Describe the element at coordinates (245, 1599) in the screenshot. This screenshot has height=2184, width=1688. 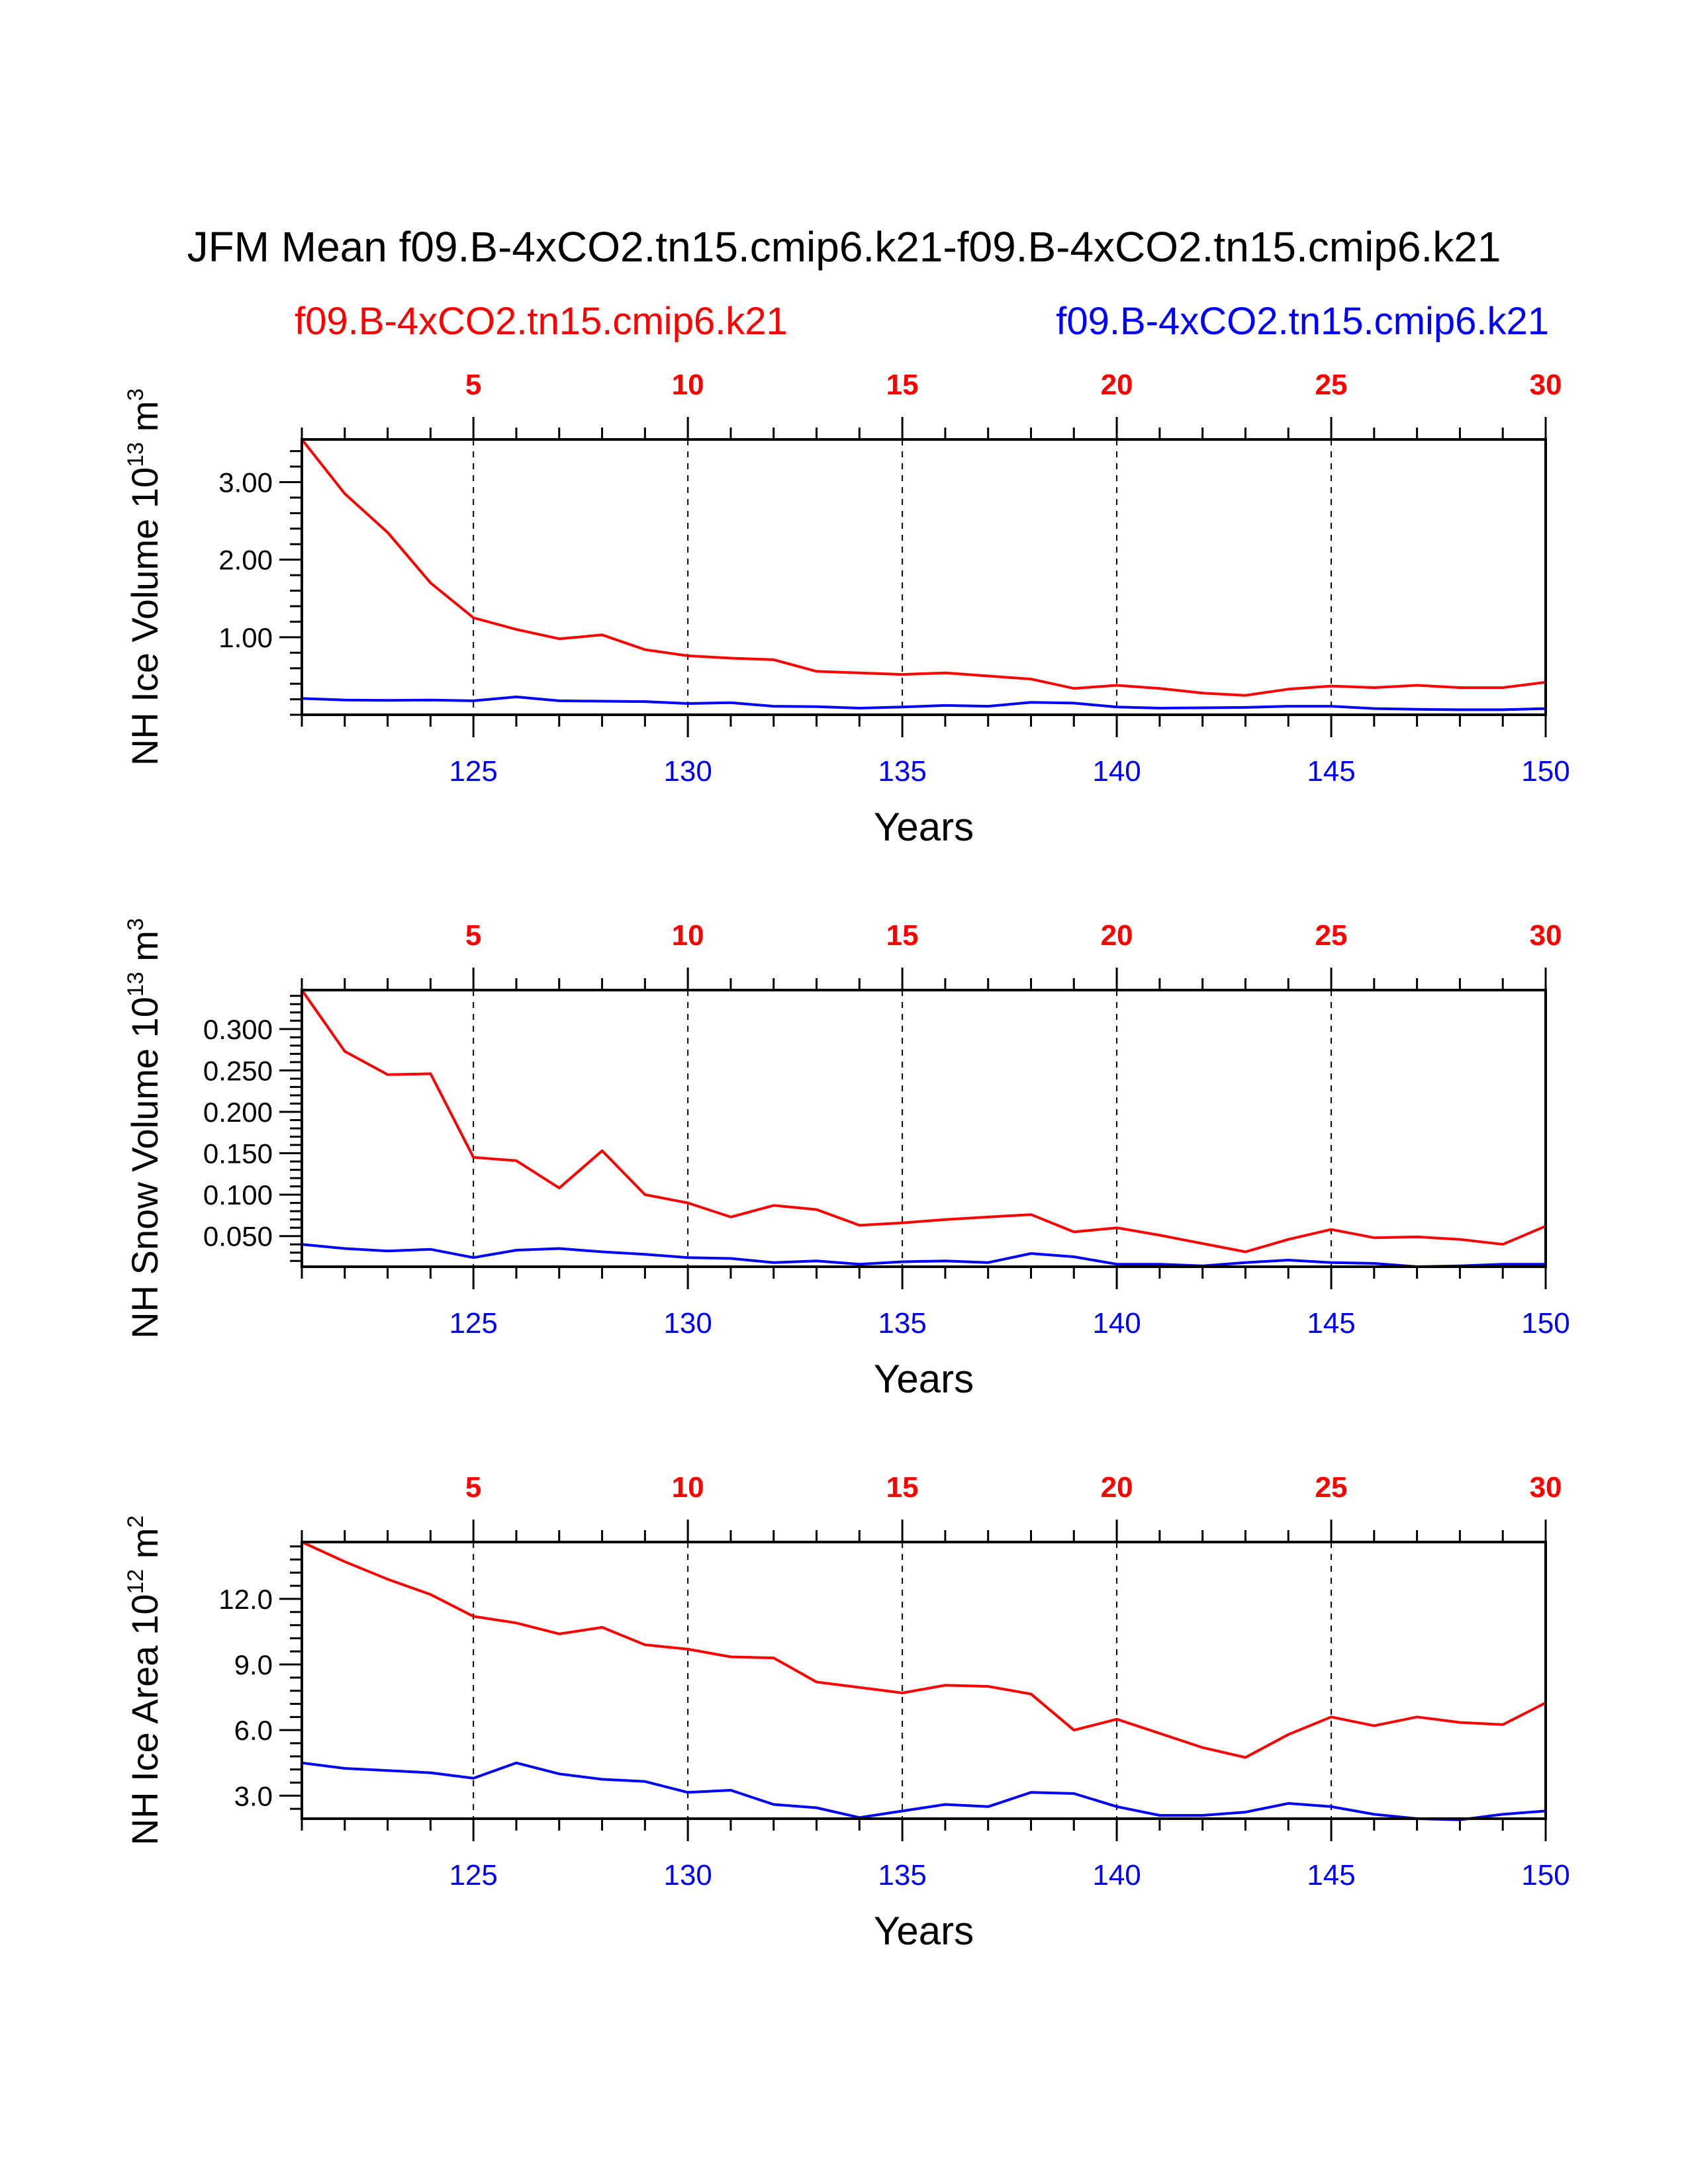
I see `y-tick-label: 12.0` at that location.